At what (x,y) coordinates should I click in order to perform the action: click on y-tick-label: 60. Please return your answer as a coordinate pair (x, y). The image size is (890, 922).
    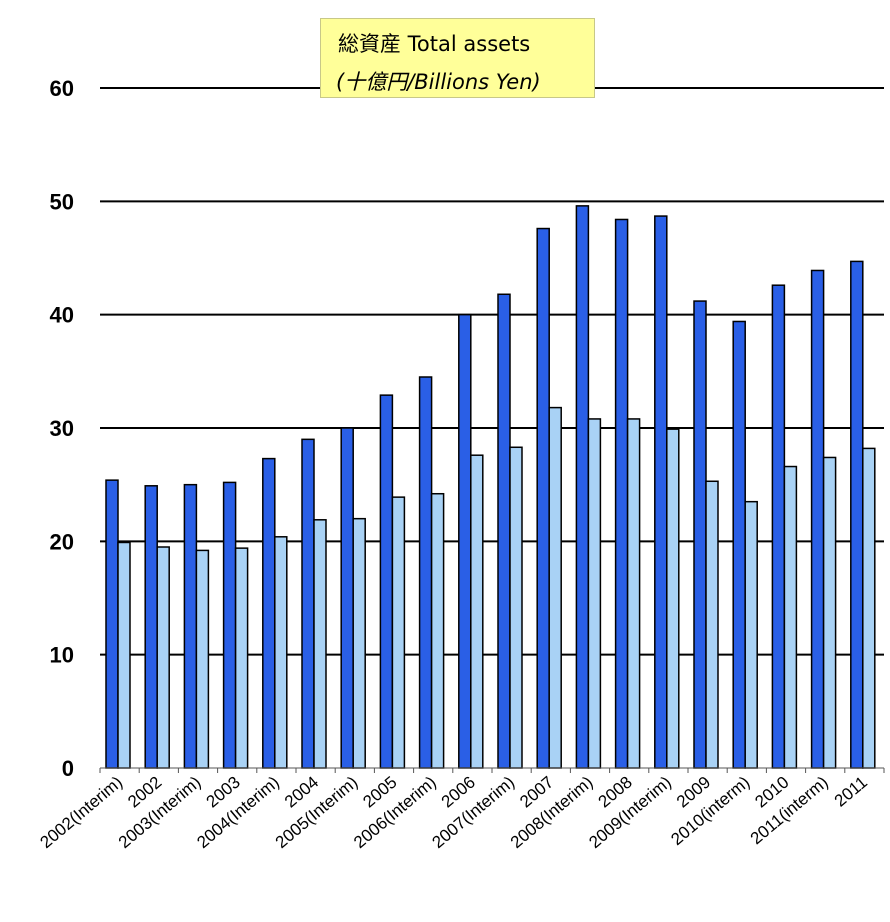
    Looking at the image, I should click on (62, 88).